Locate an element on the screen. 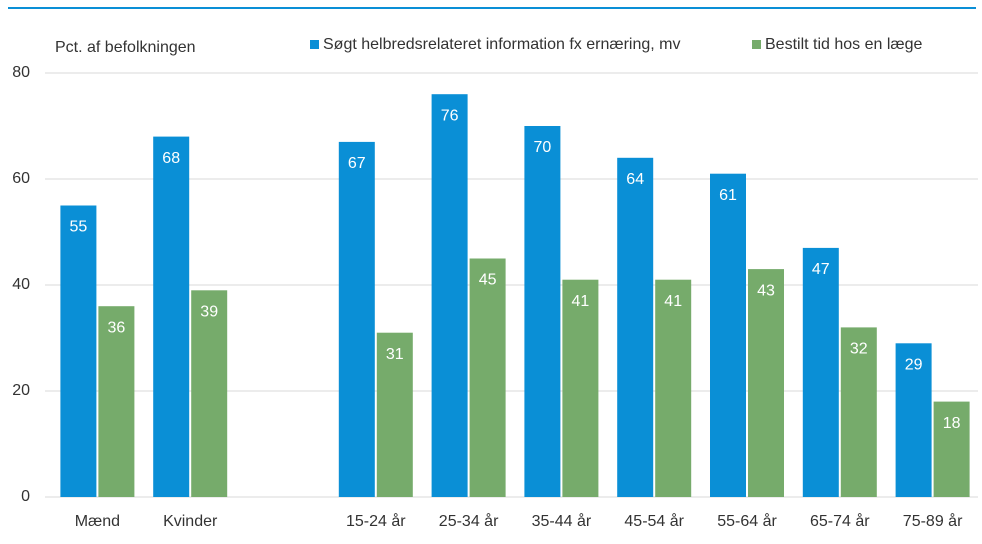  x-tick-label: 65-74 år is located at coordinates (840, 521).